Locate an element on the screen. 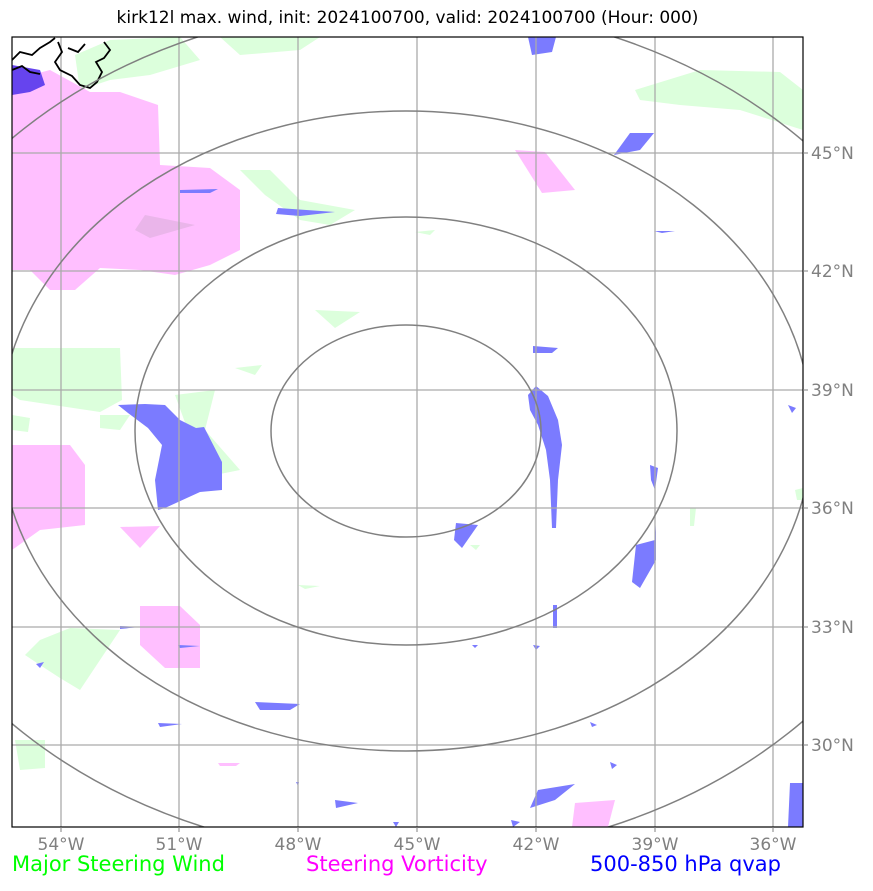 The height and width of the screenshot is (891, 873). lon-tick-label: 51°W is located at coordinates (179, 845).